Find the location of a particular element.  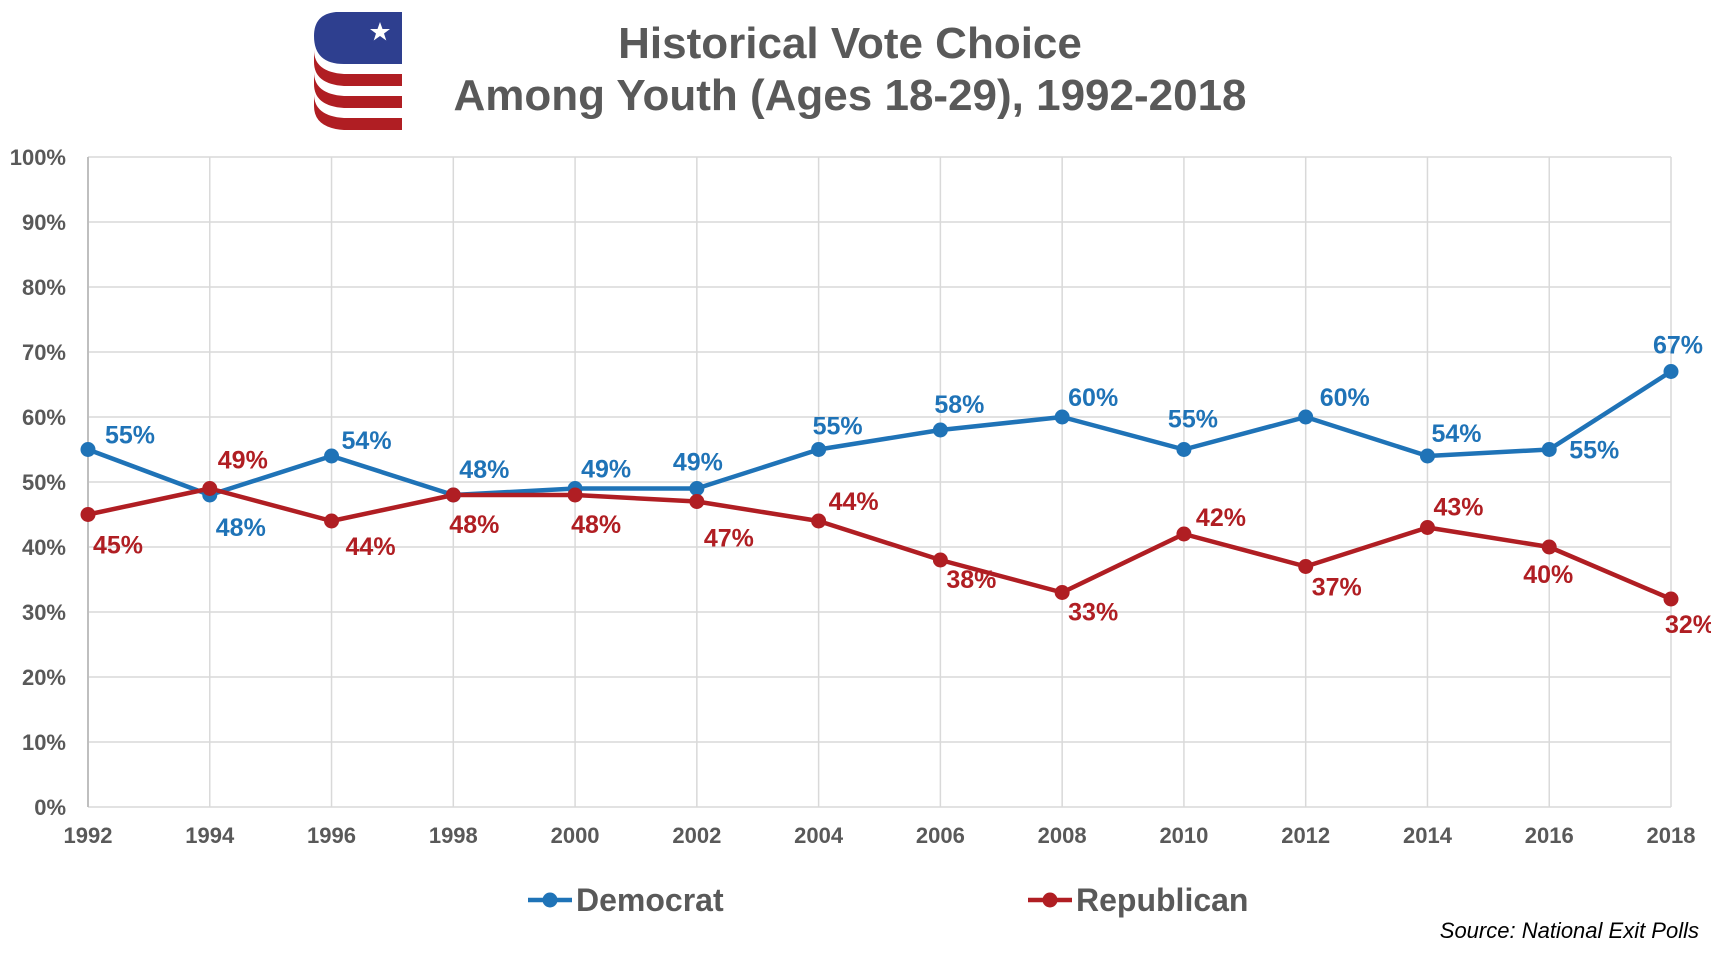

series-line-democrat is located at coordinates (880, 433).